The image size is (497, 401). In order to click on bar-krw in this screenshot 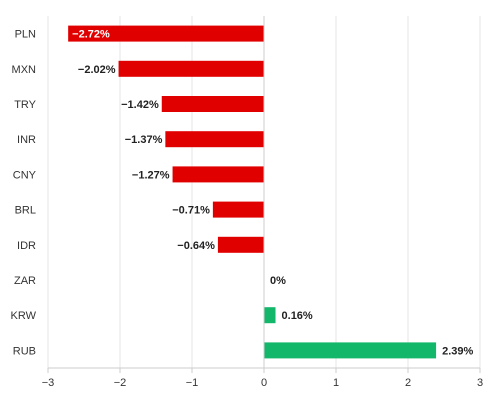, I will do `click(270, 315)`.